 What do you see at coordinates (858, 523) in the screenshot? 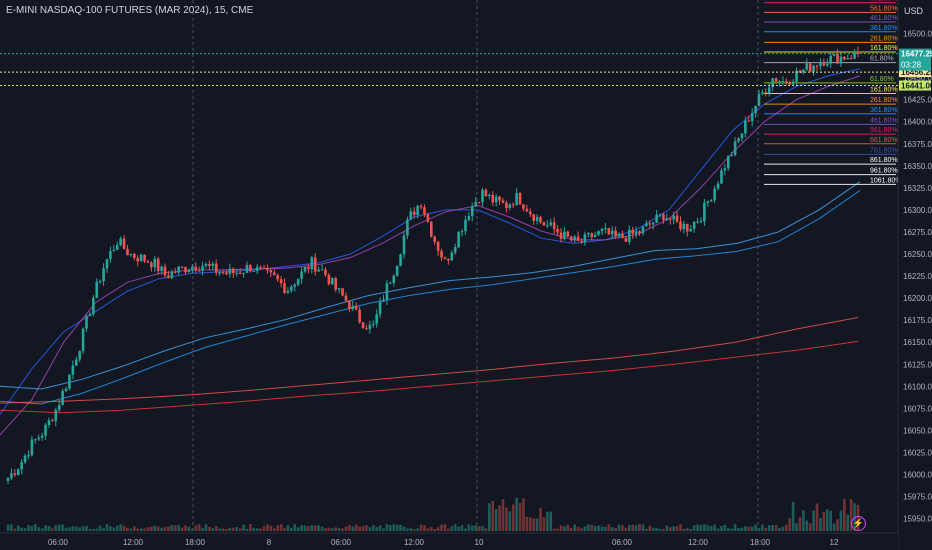
I see `lightning-icon: ⚡` at bounding box center [858, 523].